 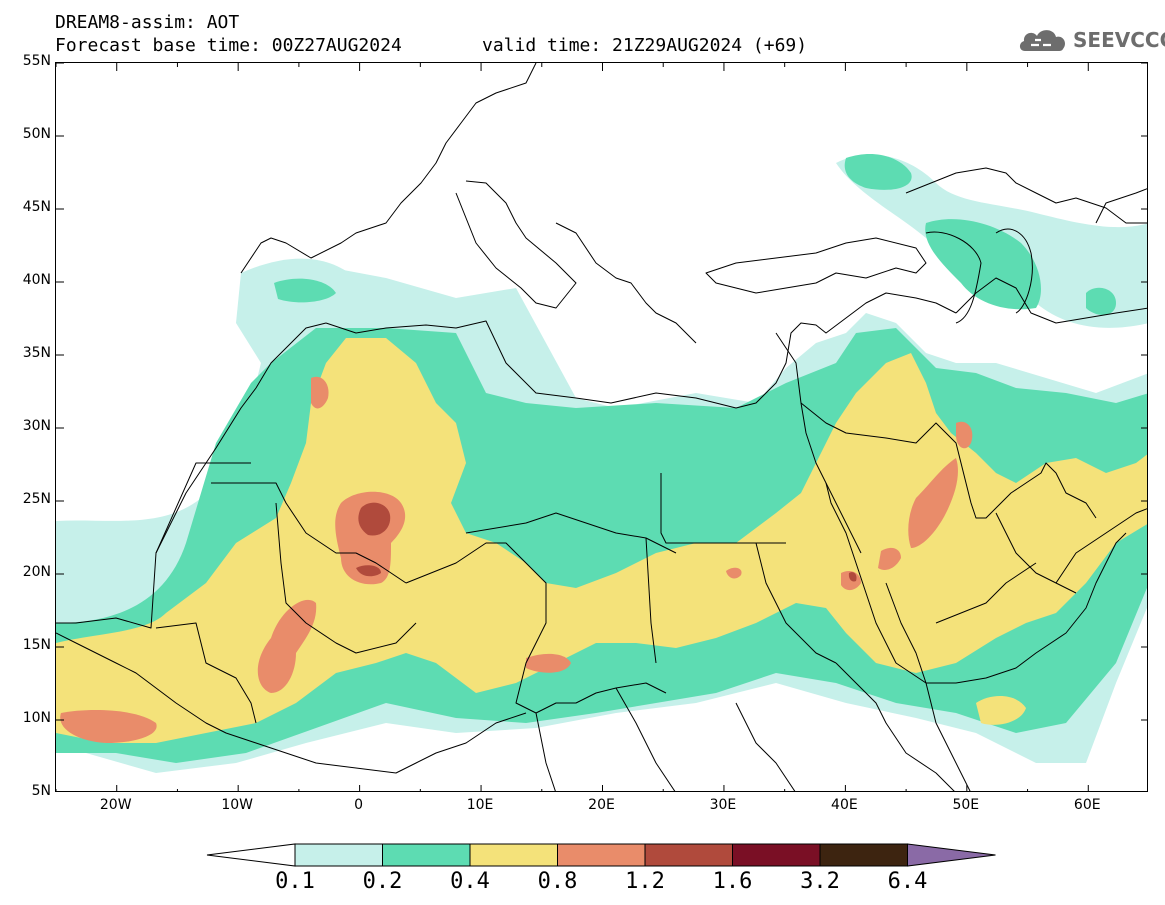 I want to click on colorbar-lower-arrow, so click(x=251, y=855).